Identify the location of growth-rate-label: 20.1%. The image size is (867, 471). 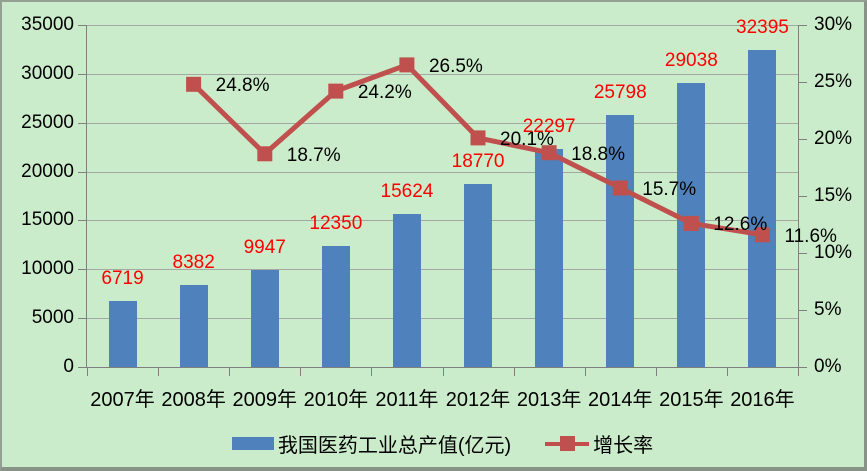
(527, 139).